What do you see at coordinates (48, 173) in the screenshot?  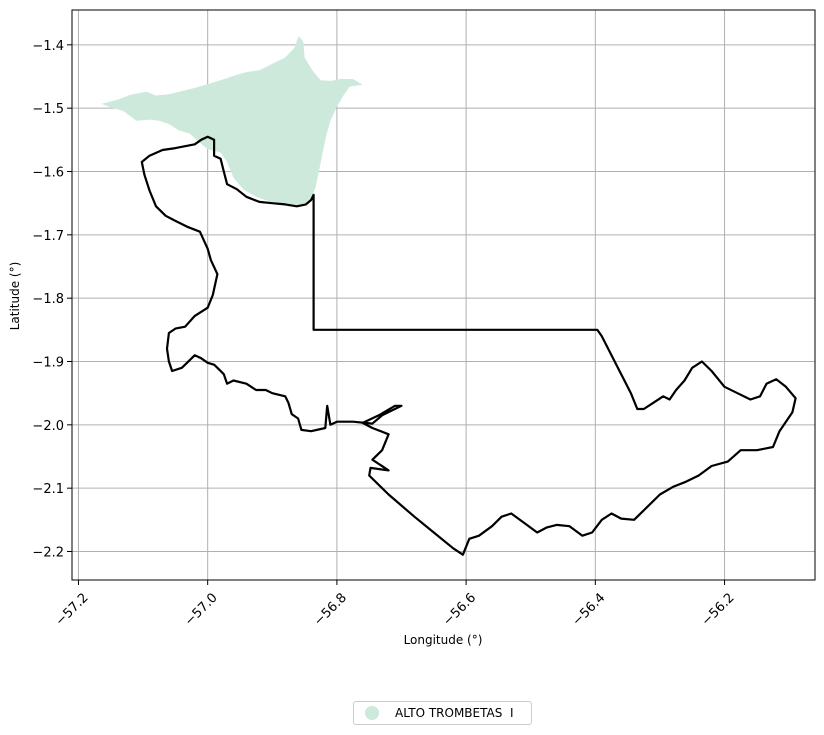 I see `y-tick-label: −1.6` at bounding box center [48, 173].